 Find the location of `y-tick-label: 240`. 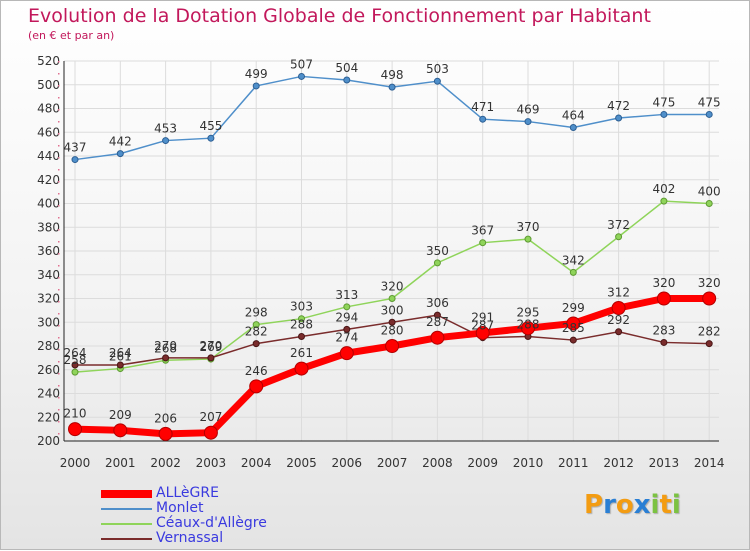

y-tick-label: 240 is located at coordinates (48, 394).